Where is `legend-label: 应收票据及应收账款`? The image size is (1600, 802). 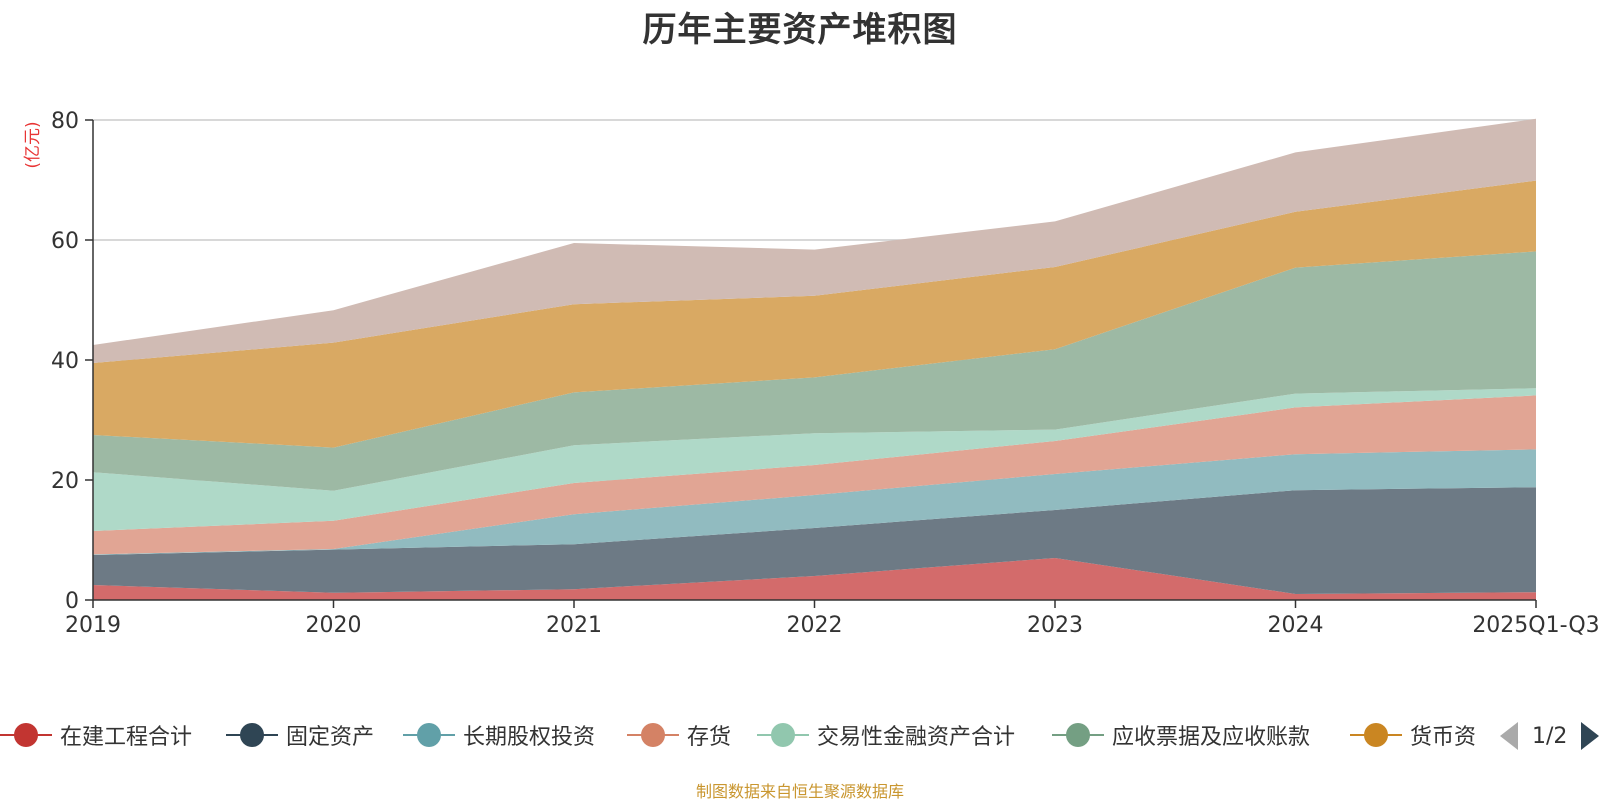
legend-label: 应收票据及应收账款 is located at coordinates (1211, 737).